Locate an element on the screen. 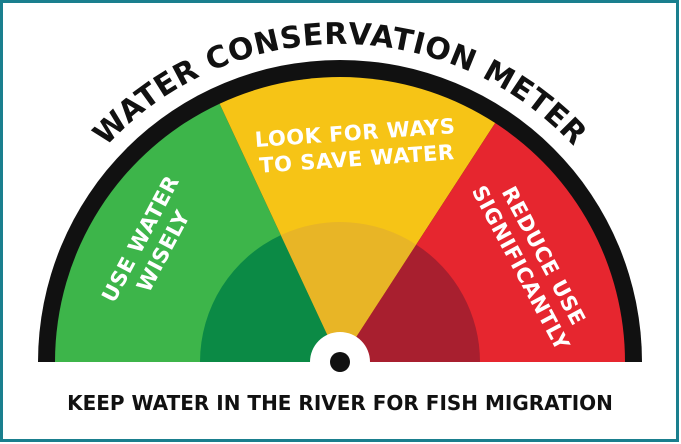 The image size is (681, 444). red-inner is located at coordinates (410, 303).